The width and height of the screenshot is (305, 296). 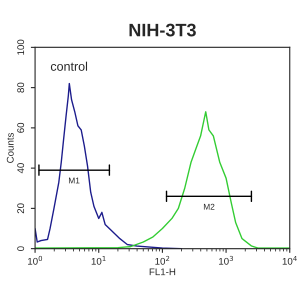 What do you see at coordinates (20, 168) in the screenshot?
I see `y-tick-label: 40` at bounding box center [20, 168].